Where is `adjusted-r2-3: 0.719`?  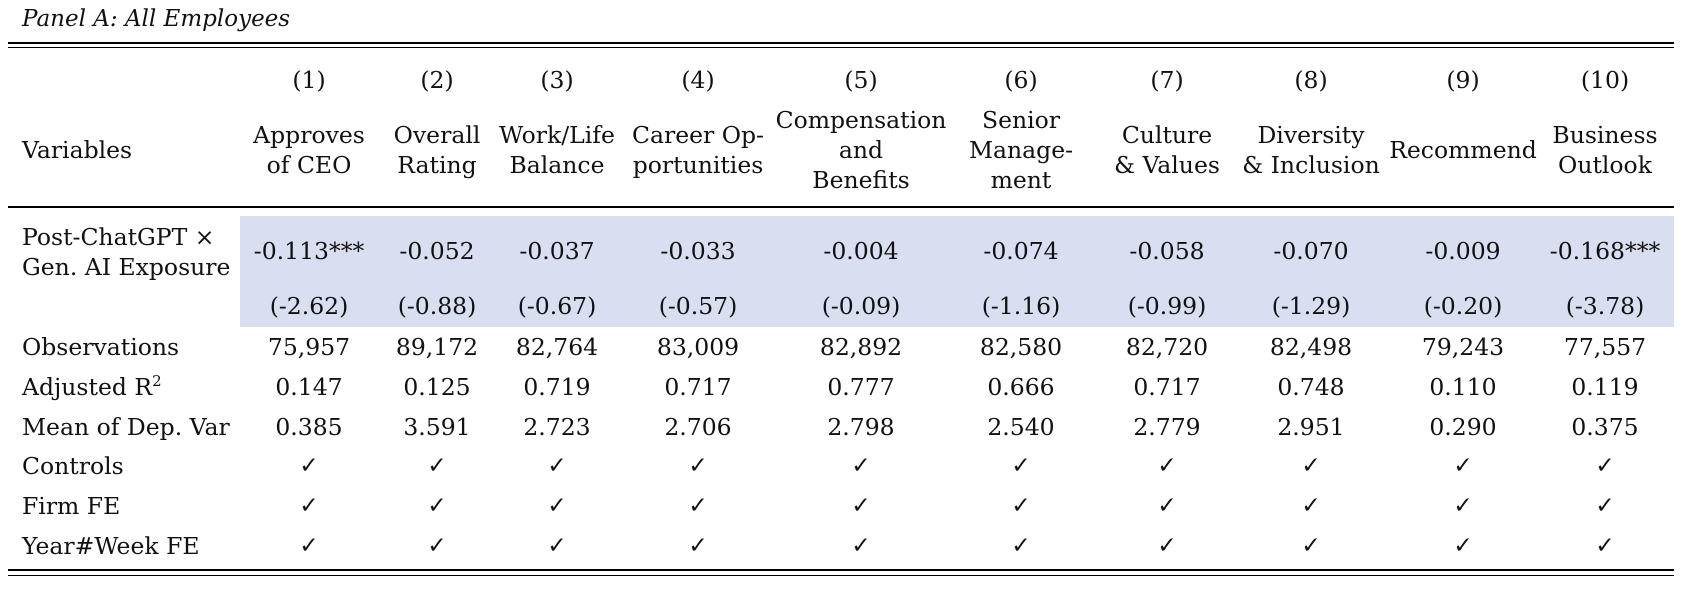
adjusted-r2-3: 0.719 is located at coordinates (557, 387).